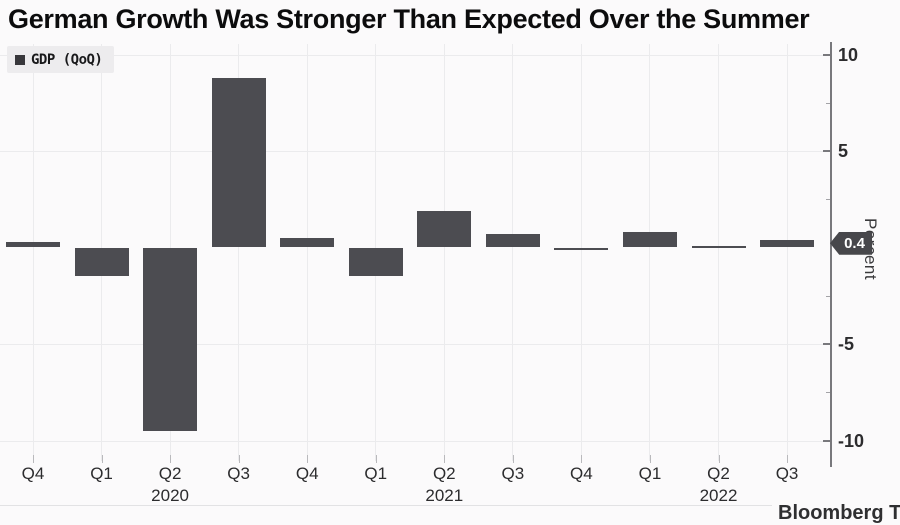  Describe the element at coordinates (444, 495) in the screenshot. I see `x-axis-year-label: 2021` at that location.